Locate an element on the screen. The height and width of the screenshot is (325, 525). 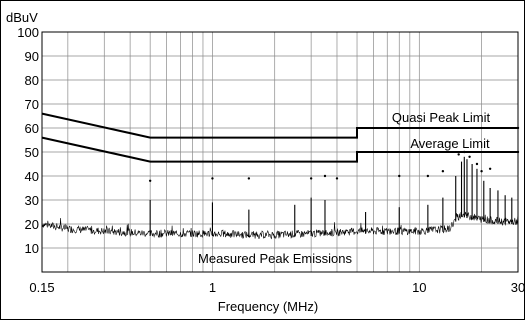
x-tick-label: 0.15 is located at coordinates (41, 287).